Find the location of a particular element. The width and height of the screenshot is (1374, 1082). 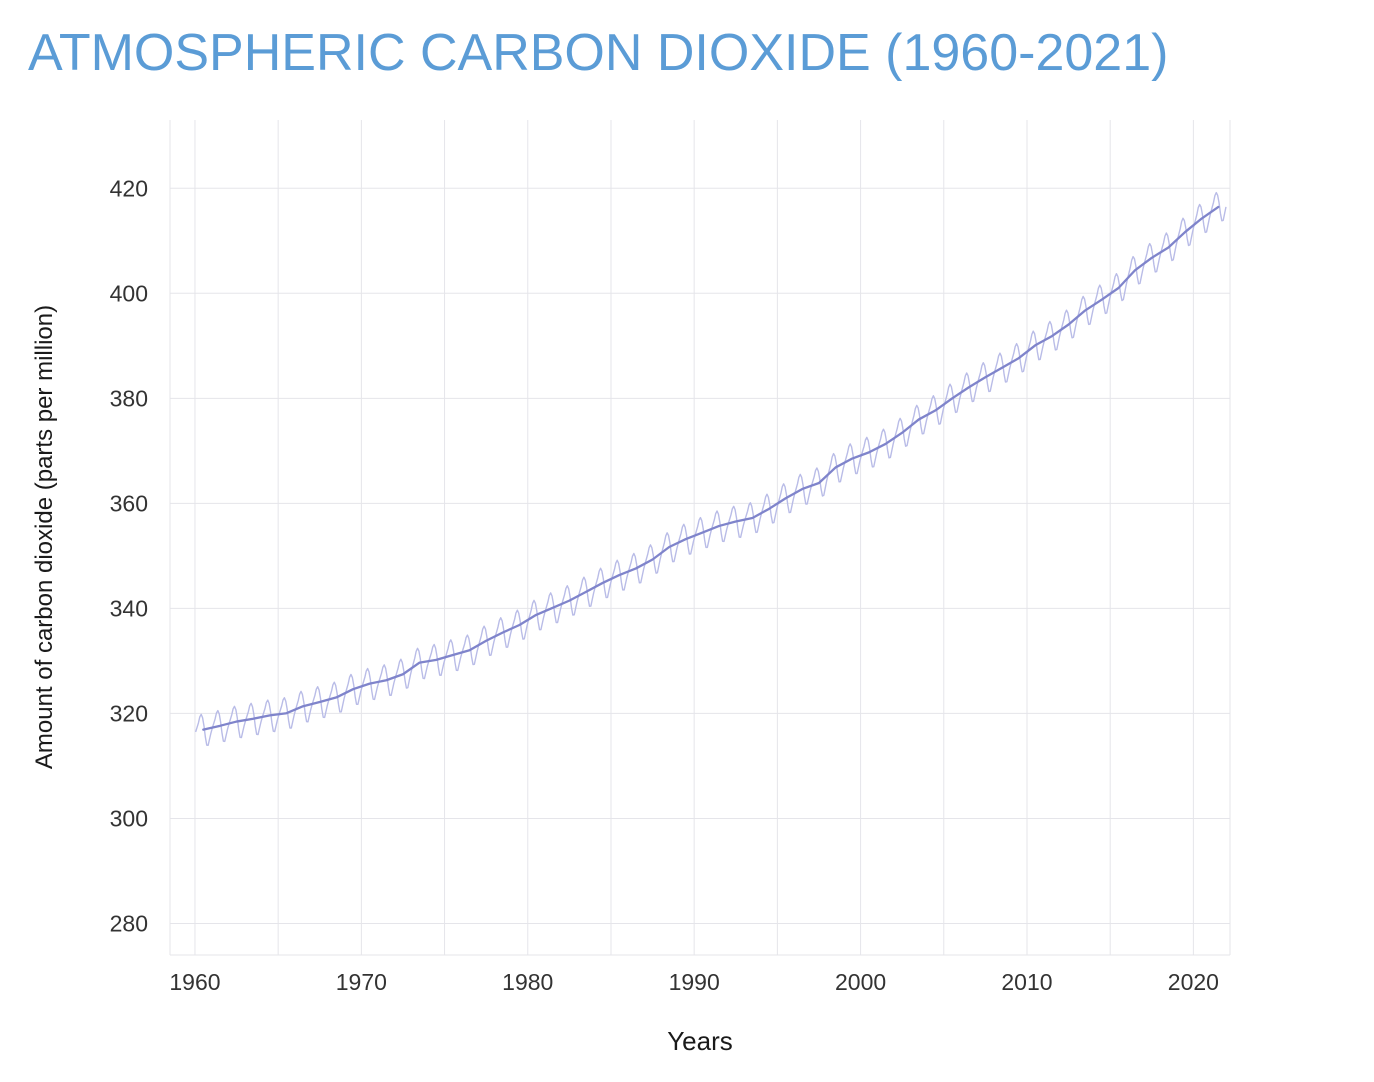

x-tick-label: 1960 is located at coordinates (194, 982).